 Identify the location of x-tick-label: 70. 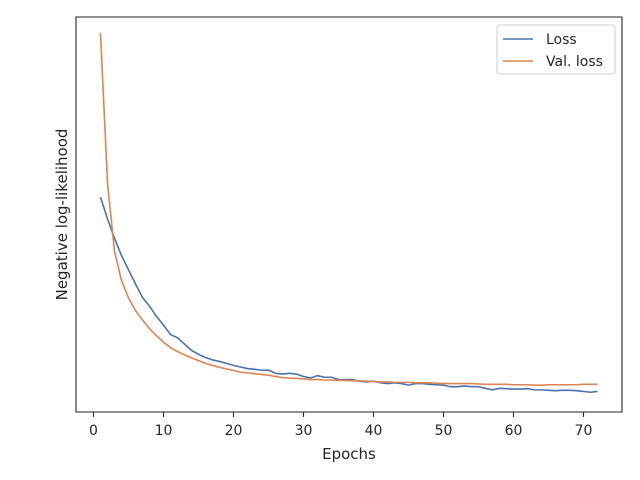
(584, 431).